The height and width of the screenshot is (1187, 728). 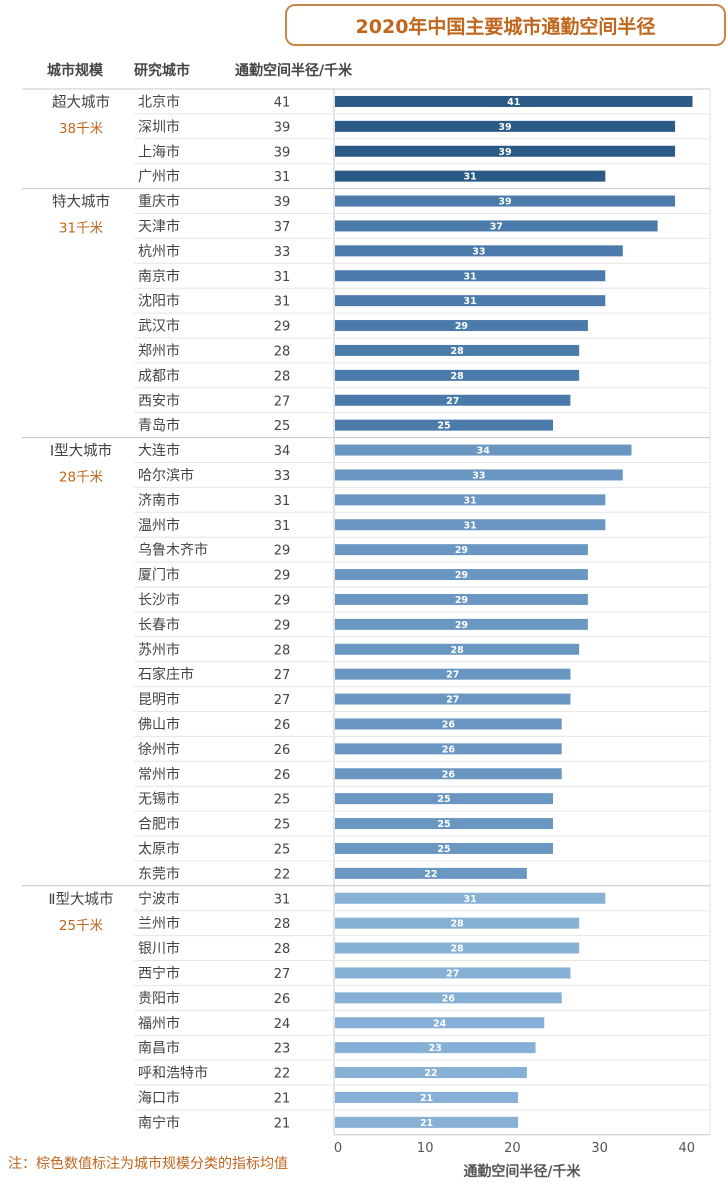 What do you see at coordinates (159, 525) in the screenshot?
I see `city-label: 温州市` at bounding box center [159, 525].